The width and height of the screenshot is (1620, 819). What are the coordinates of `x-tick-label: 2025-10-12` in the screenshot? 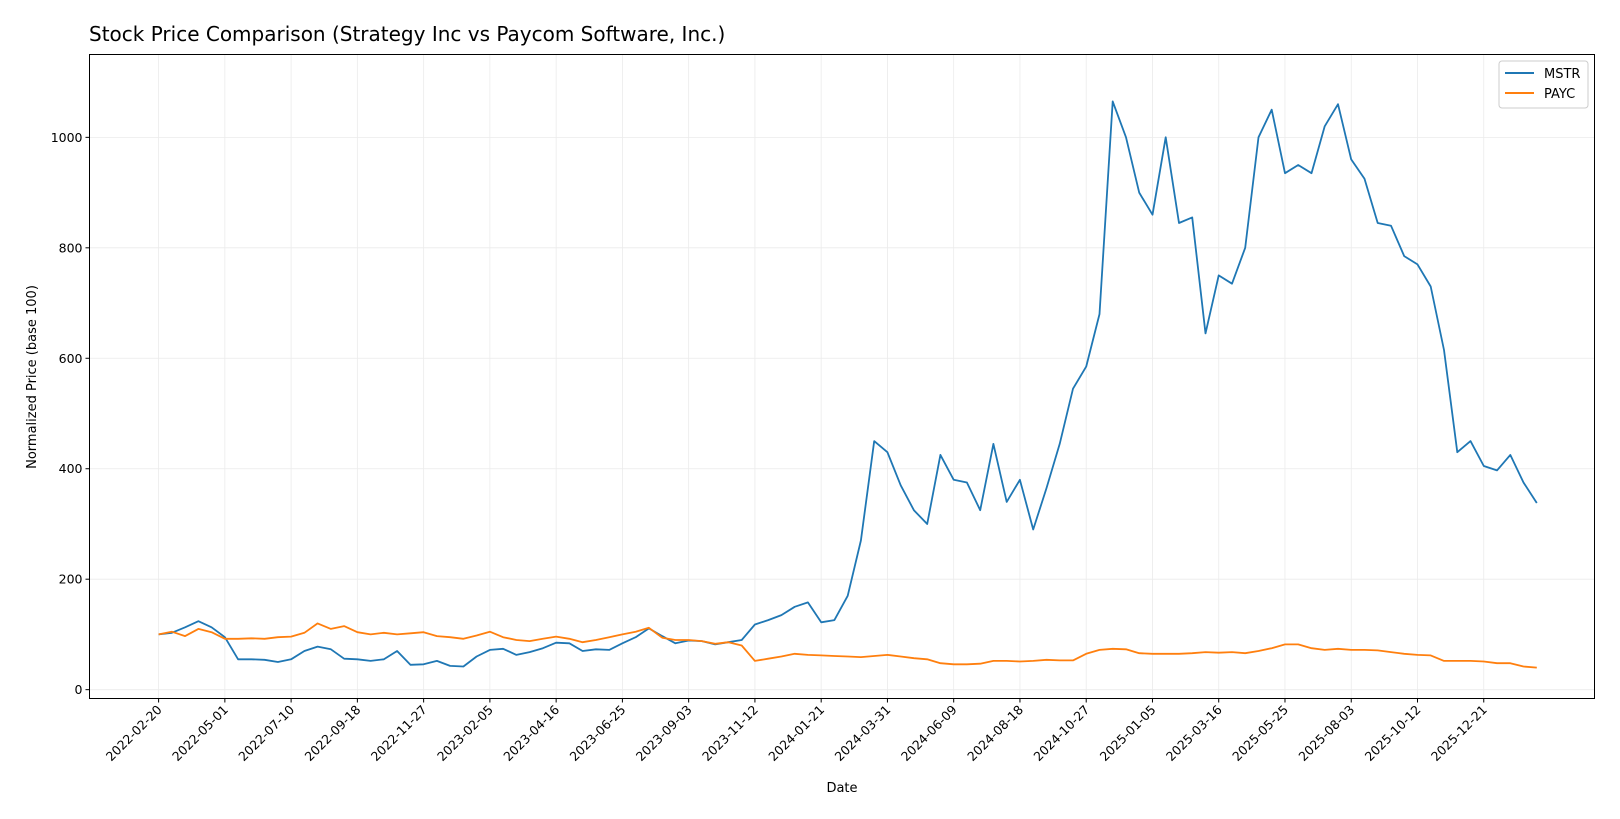 It's located at (1393, 733).